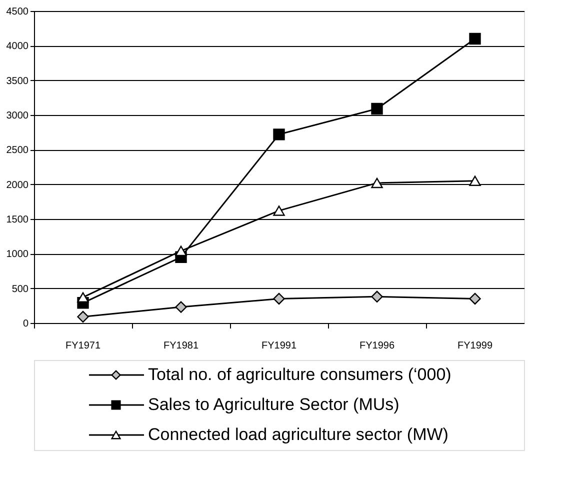 The image size is (575, 489). I want to click on y-tick-label: 2500, so click(17, 150).